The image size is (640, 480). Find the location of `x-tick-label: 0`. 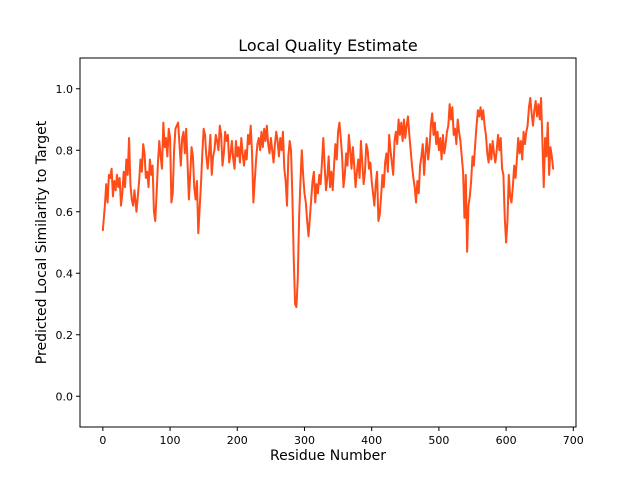

x-tick-label: 0 is located at coordinates (102, 440).